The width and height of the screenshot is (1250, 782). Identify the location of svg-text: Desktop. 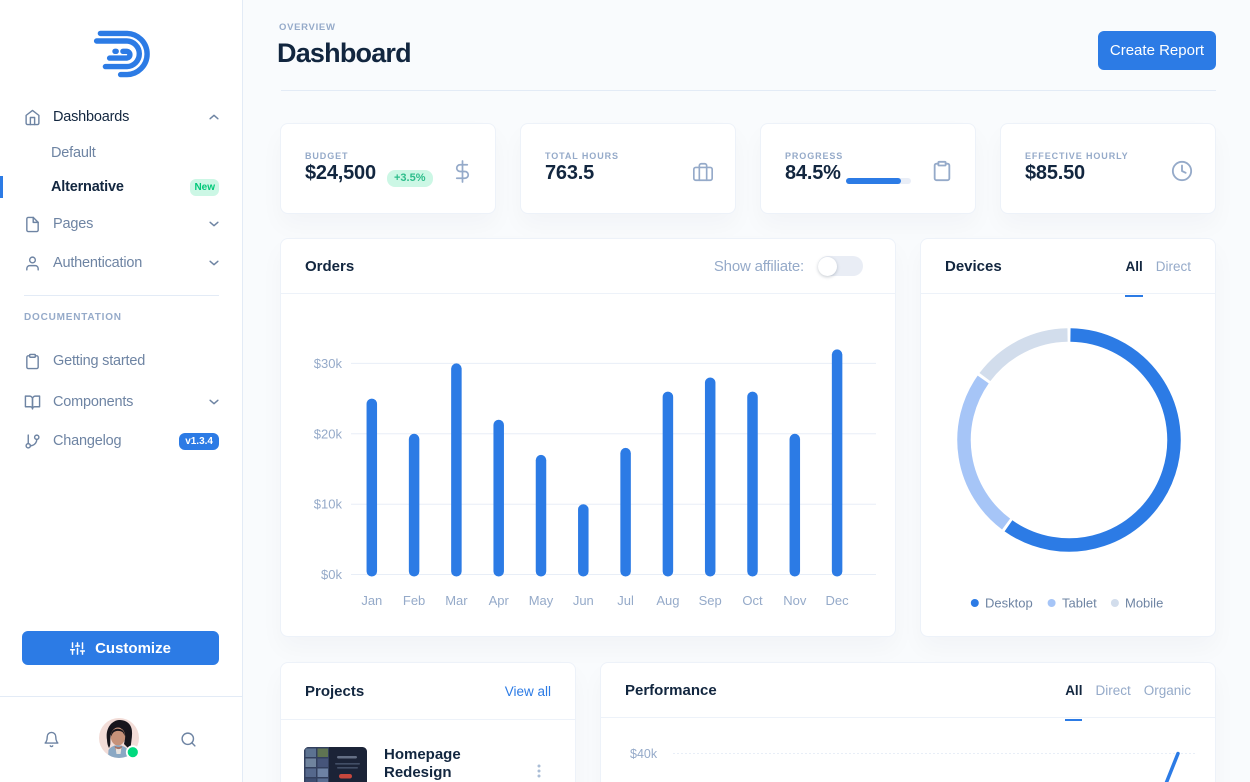
(1009, 603).